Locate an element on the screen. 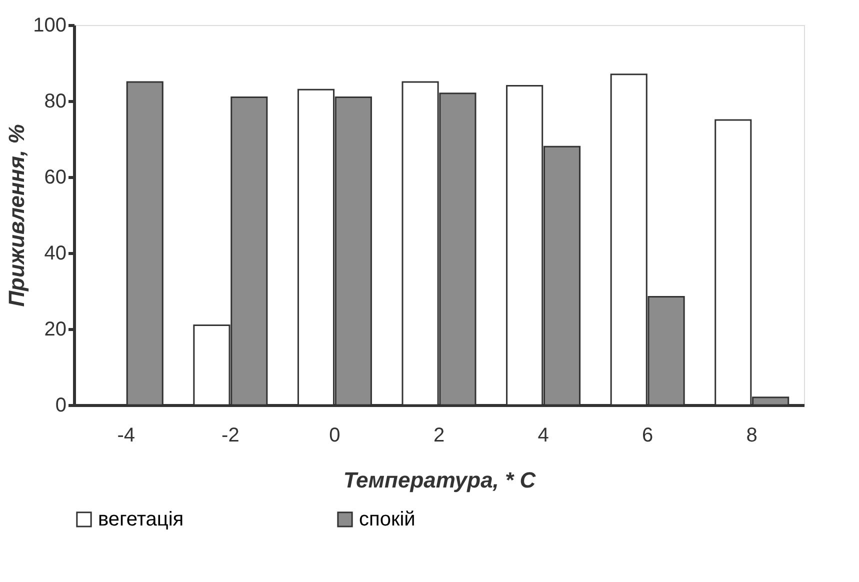 This screenshot has height=582, width=859. legend-label: вегетація is located at coordinates (141, 519).